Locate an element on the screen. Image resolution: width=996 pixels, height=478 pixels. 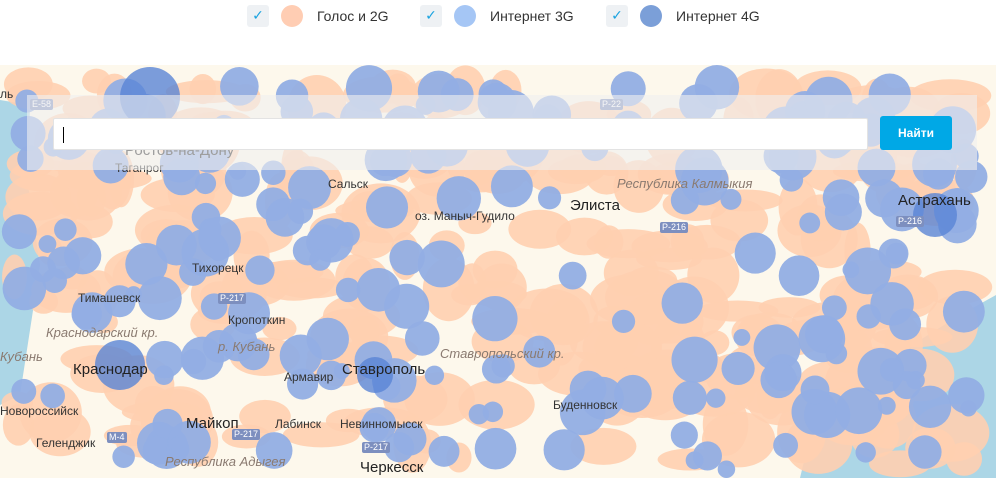
map-place-label: Сальск is located at coordinates (348, 184).